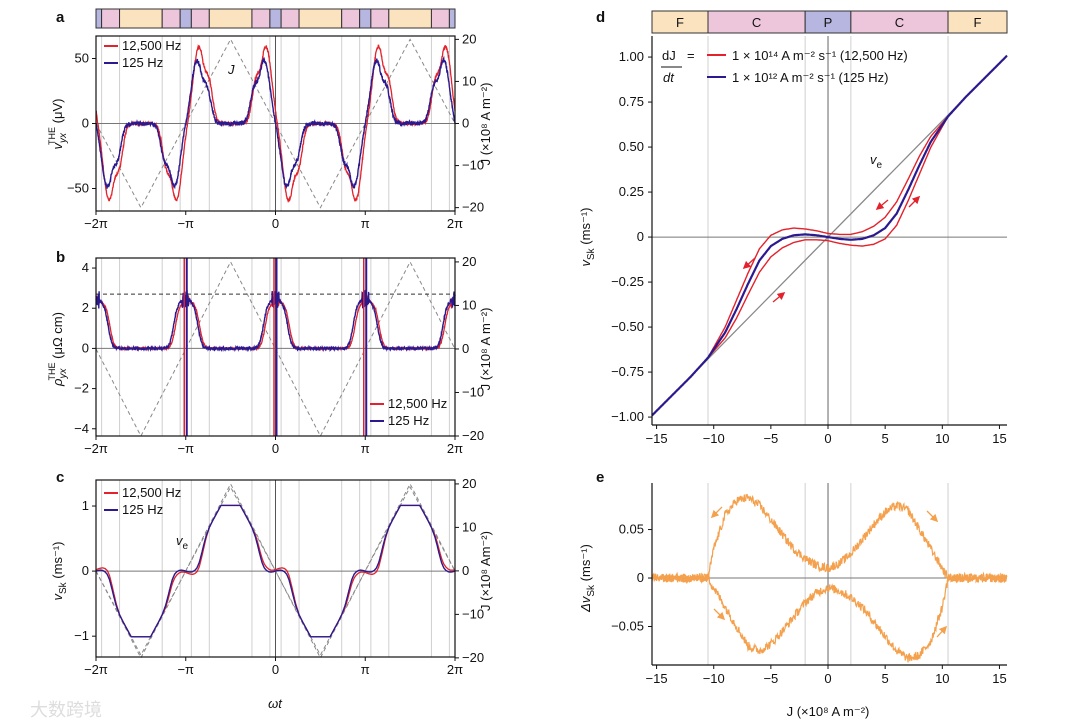 Image resolution: width=1080 pixels, height=727 pixels. What do you see at coordinates (627, 326) in the screenshot?
I see `y-tick-label: −0.50` at bounding box center [627, 326].